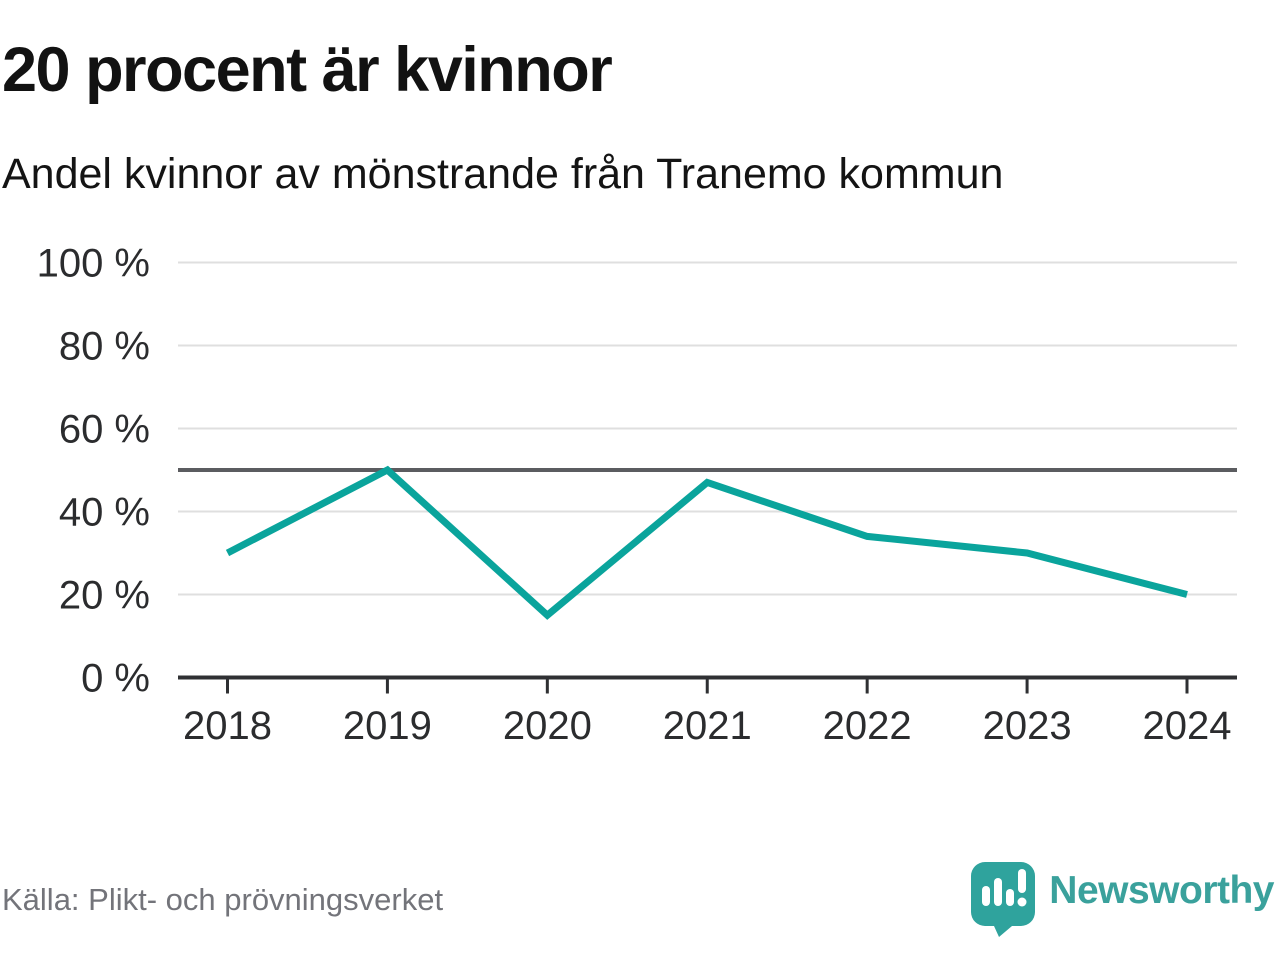 The height and width of the screenshot is (960, 1280). What do you see at coordinates (1003, 899) in the screenshot?
I see `newsworthy-logo-icon` at bounding box center [1003, 899].